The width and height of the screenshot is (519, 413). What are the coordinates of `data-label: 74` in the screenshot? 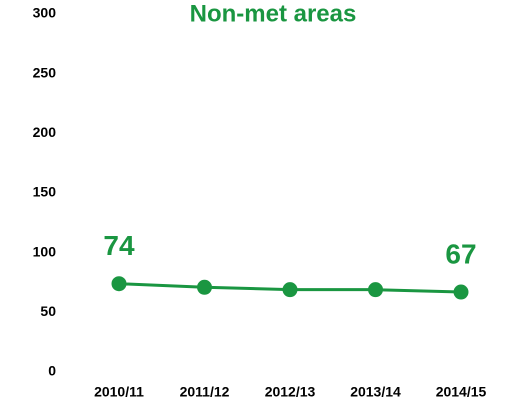 It's located at (119, 245).